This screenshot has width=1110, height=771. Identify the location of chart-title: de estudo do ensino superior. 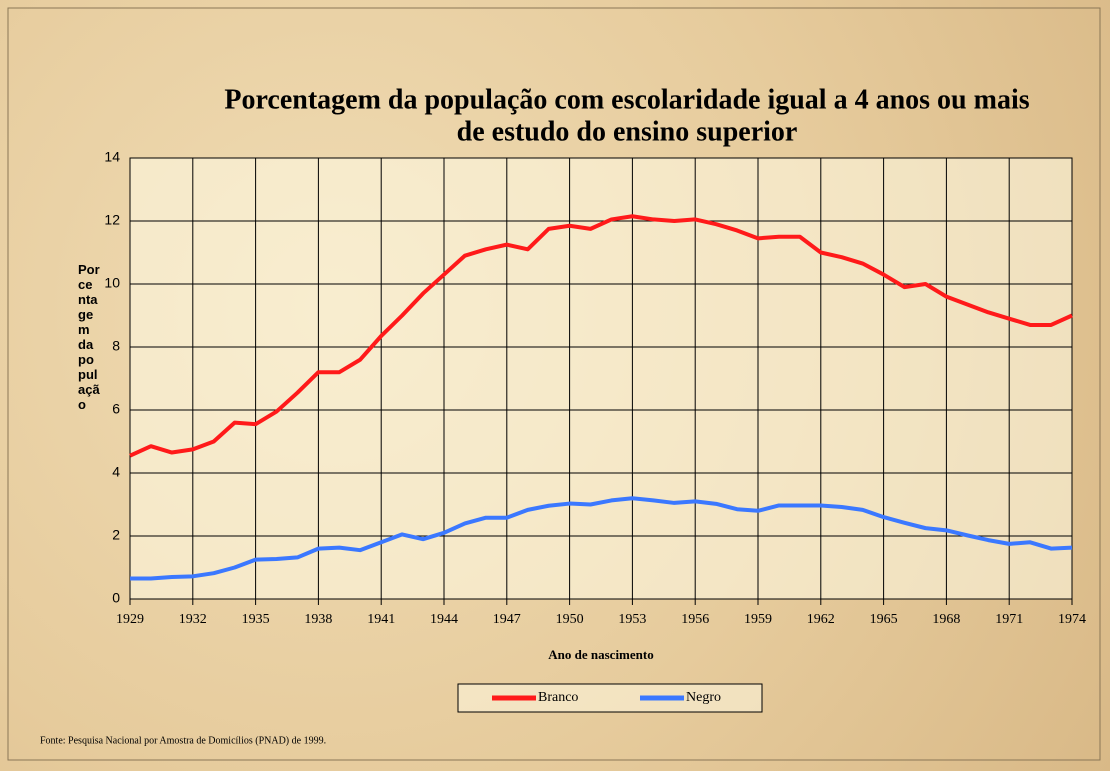
(627, 131).